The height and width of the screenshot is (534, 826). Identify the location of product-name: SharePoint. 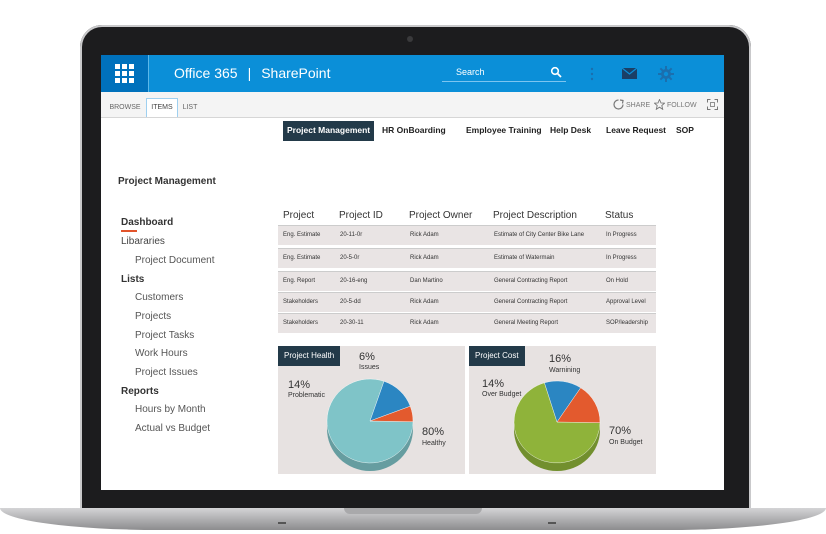
(296, 73).